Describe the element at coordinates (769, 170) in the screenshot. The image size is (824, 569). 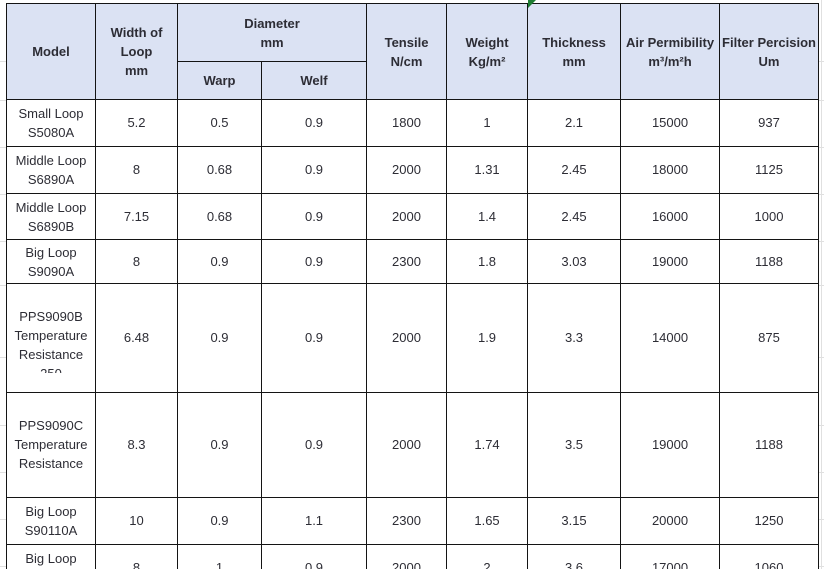
I see `cell-filter: 1125` at that location.